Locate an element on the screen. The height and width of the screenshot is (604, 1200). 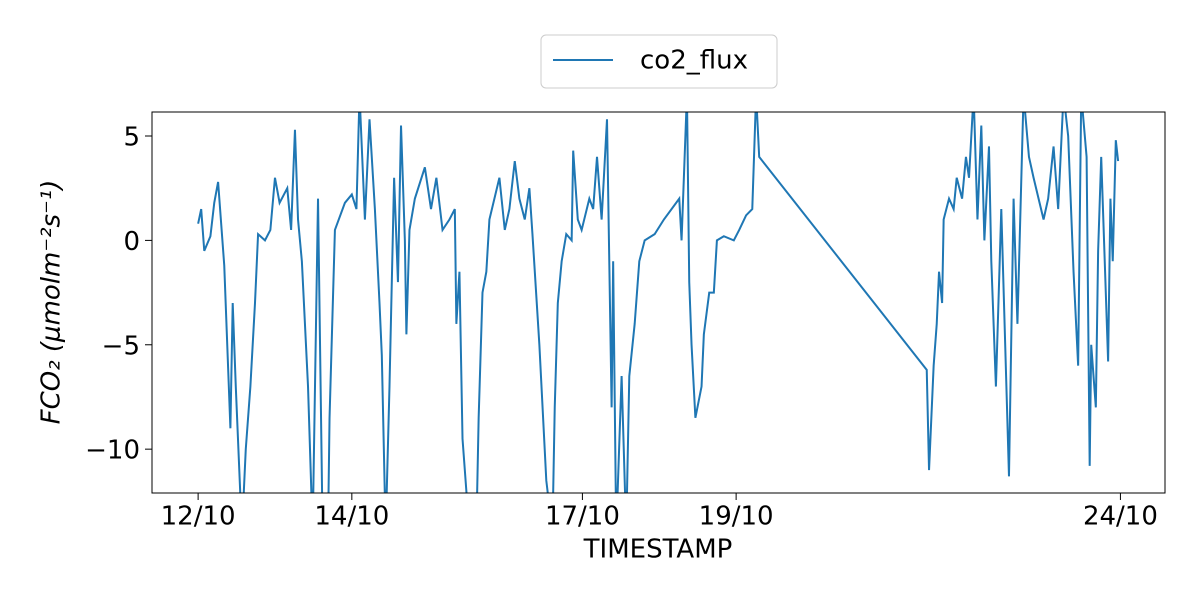
y-tick-label: −5 is located at coordinates (121, 346).